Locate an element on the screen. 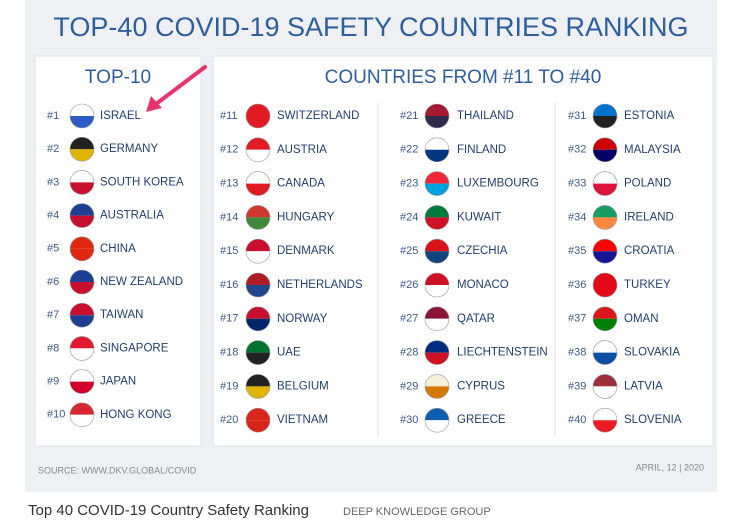  top10-title: TOP-10 is located at coordinates (118, 77).